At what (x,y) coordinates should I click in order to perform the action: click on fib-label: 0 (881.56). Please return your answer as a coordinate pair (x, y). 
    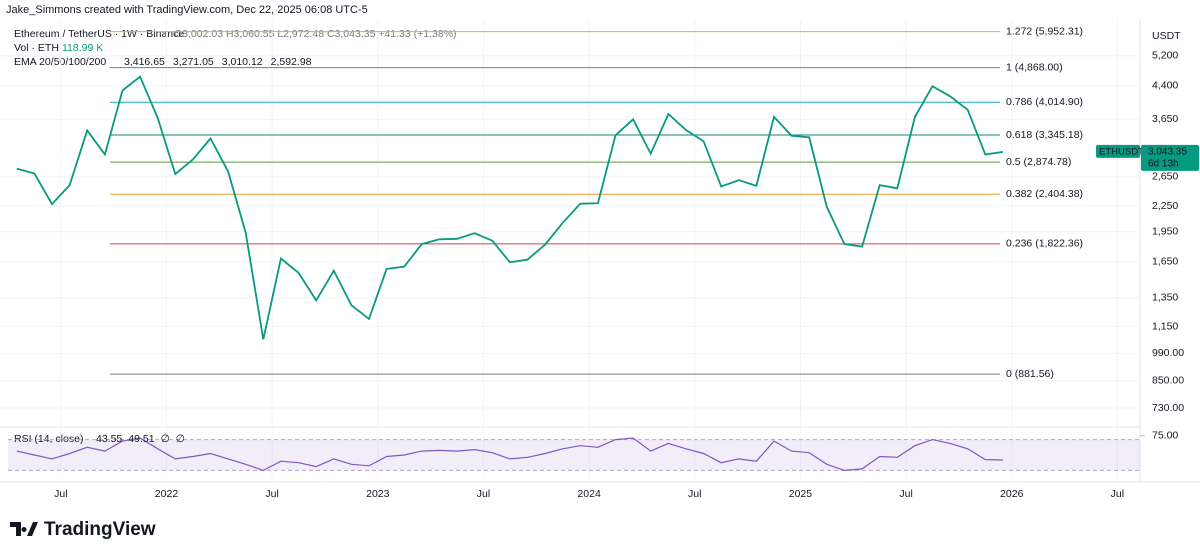
    Looking at the image, I should click on (1030, 374).